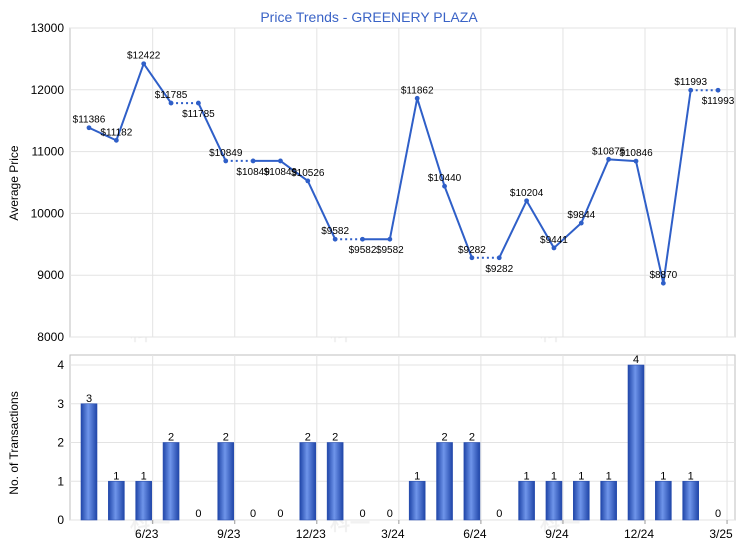 Image resolution: width=740 pixels, height=550 pixels. Describe the element at coordinates (171, 95) in the screenshot. I see `price-data-label: $11785` at that location.